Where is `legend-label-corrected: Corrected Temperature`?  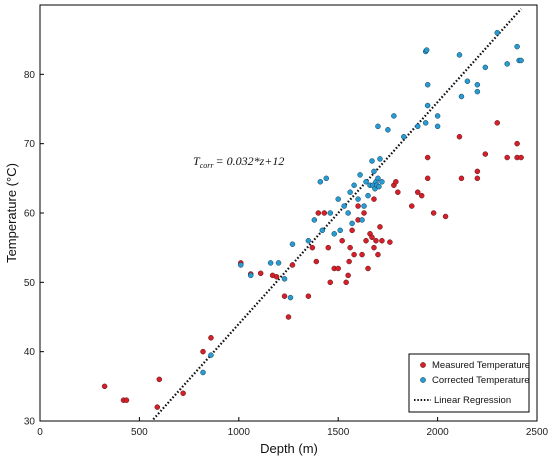 legend-label-corrected: Corrected Temperature is located at coordinates (481, 380).